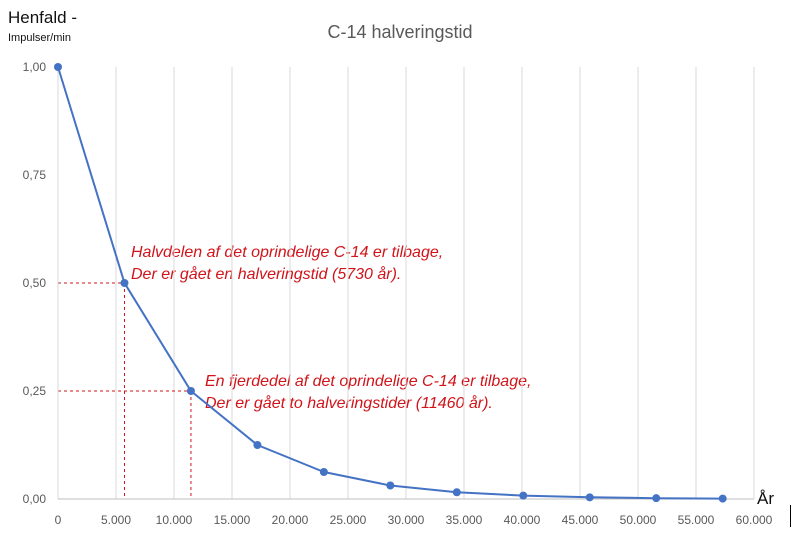  I want to click on chart-title: C-14 halveringstid, so click(400, 32).